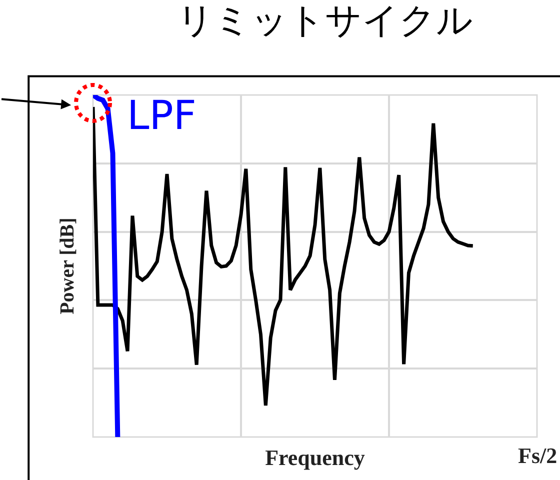  I want to click on series-label: LPF, so click(161, 116).